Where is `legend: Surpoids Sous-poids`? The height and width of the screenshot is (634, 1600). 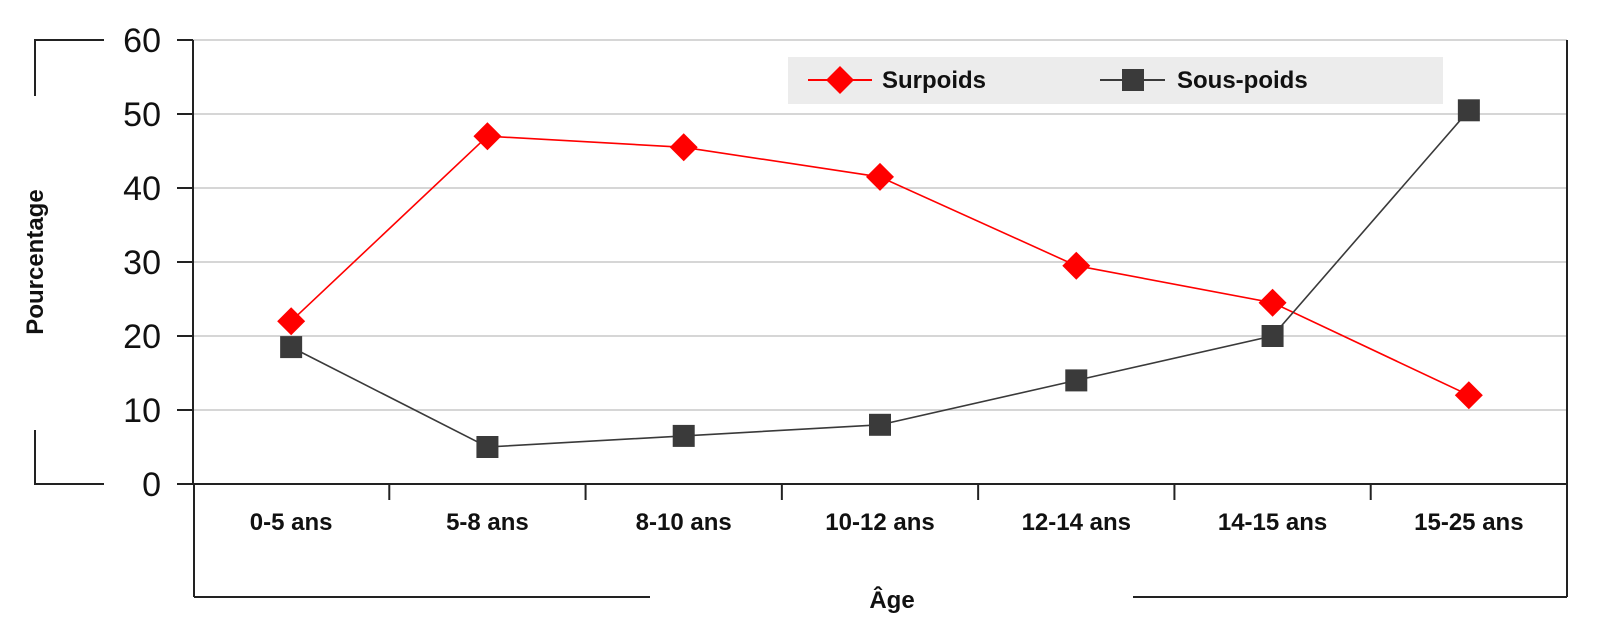
legend: Surpoids Sous-poids is located at coordinates (1115, 80).